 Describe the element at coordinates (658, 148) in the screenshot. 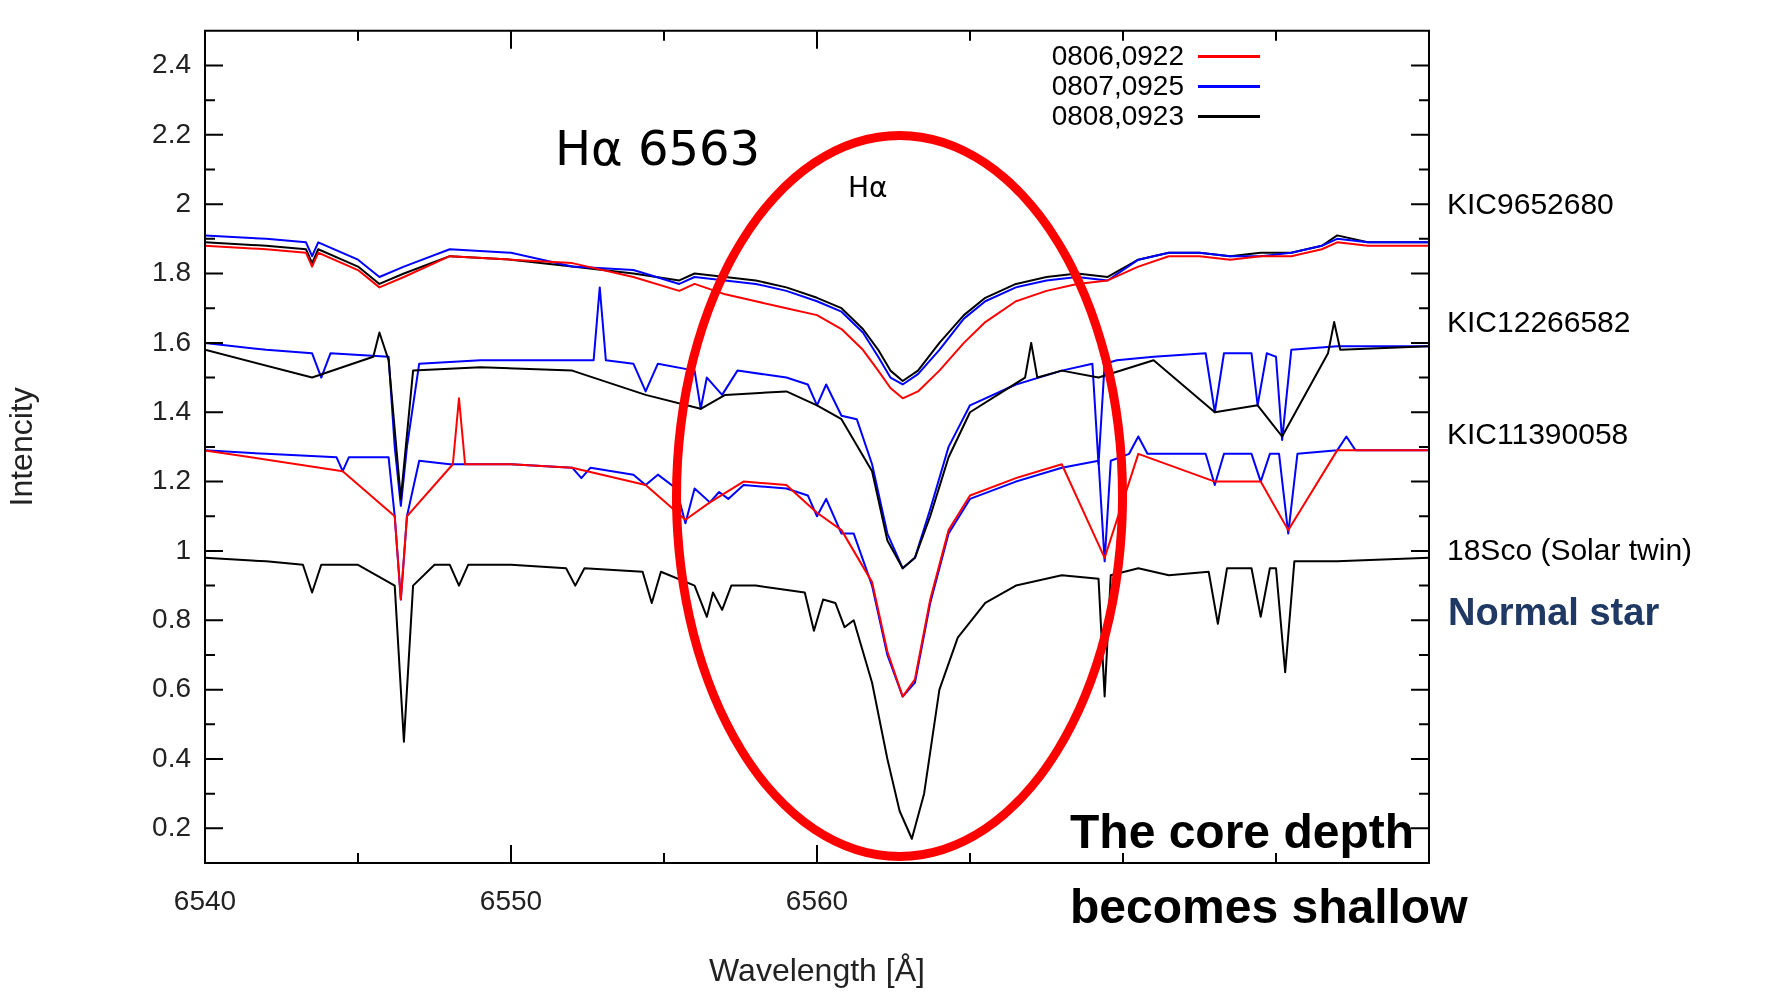

I see `annotation: Hα 6563` at that location.